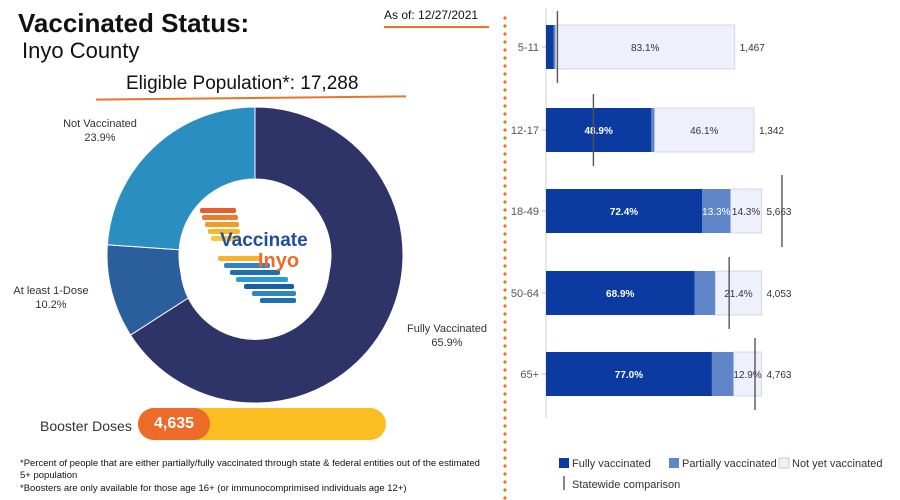 The image size is (900, 500). I want to click on donut-label-pct: 23.9%, so click(100, 138).